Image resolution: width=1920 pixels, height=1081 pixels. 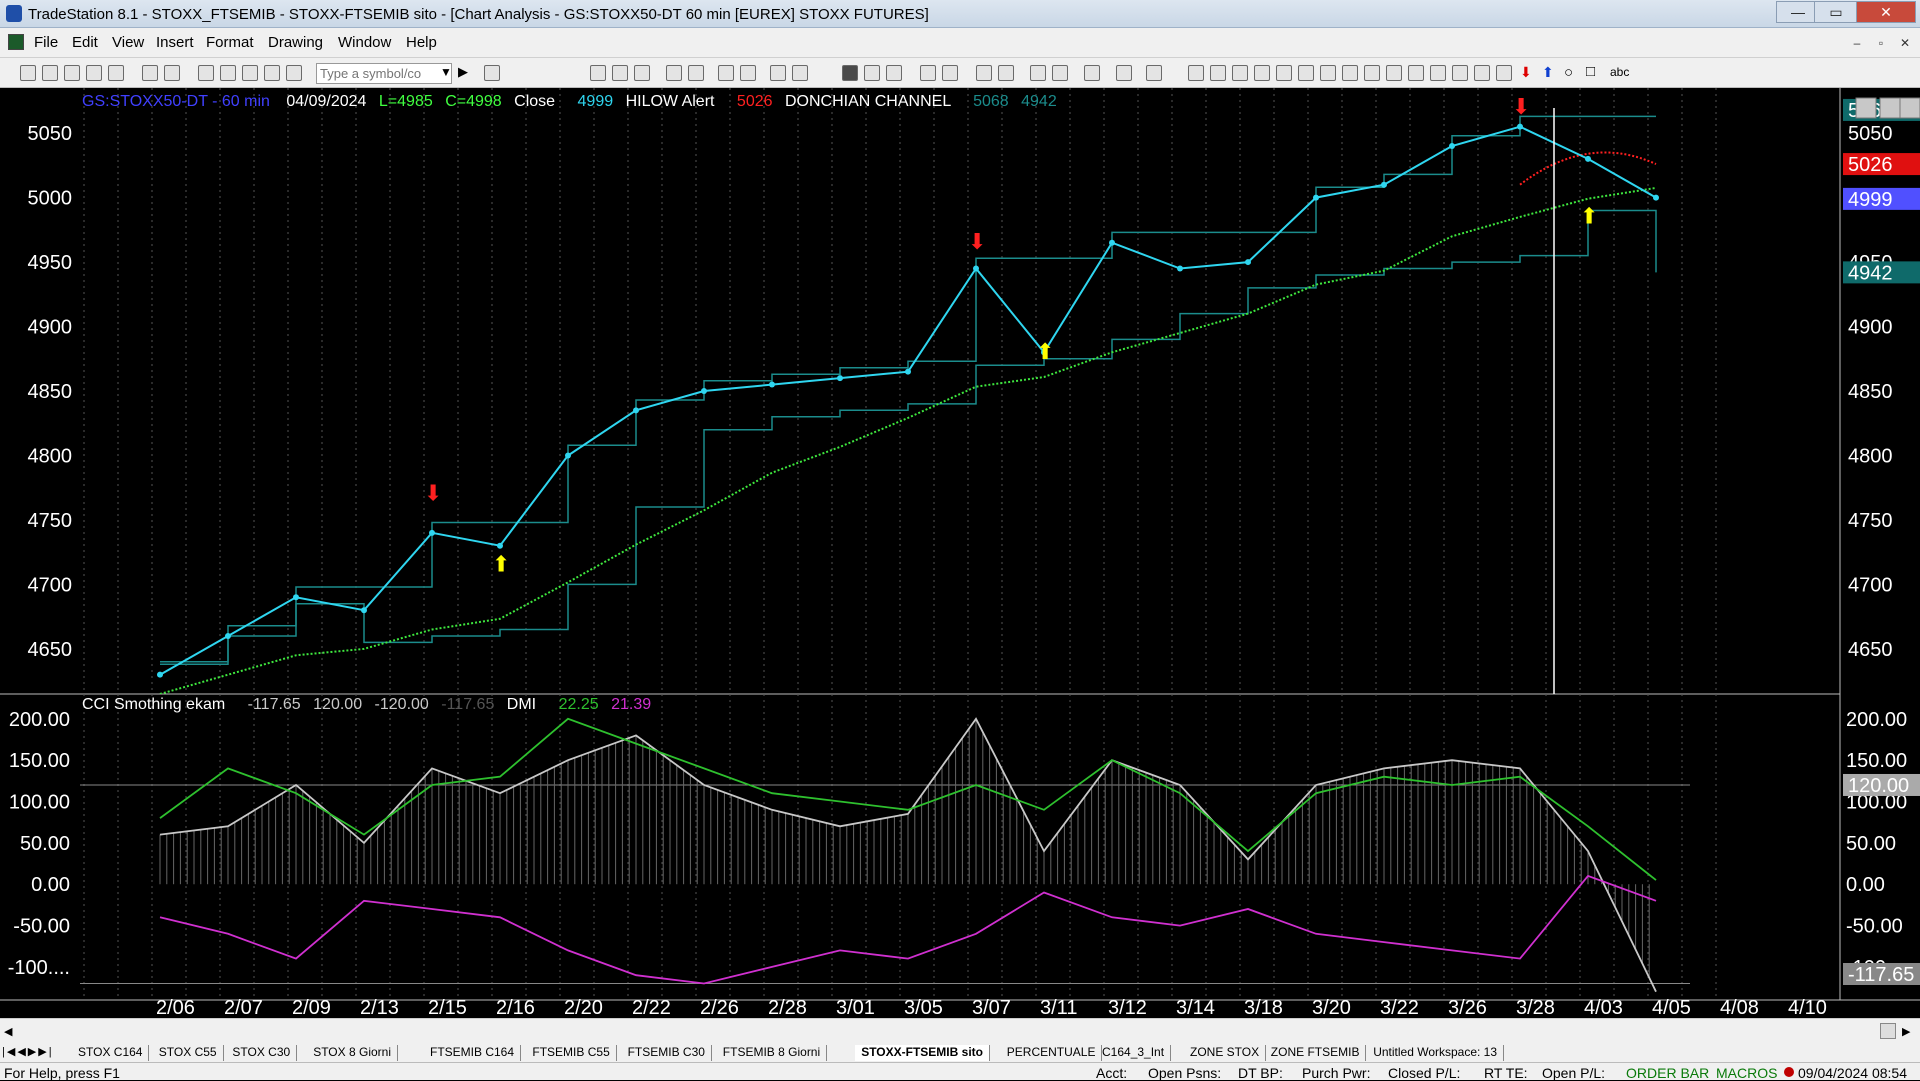 I want to click on mdi-close-button: ✕, so click(x=1905, y=43).